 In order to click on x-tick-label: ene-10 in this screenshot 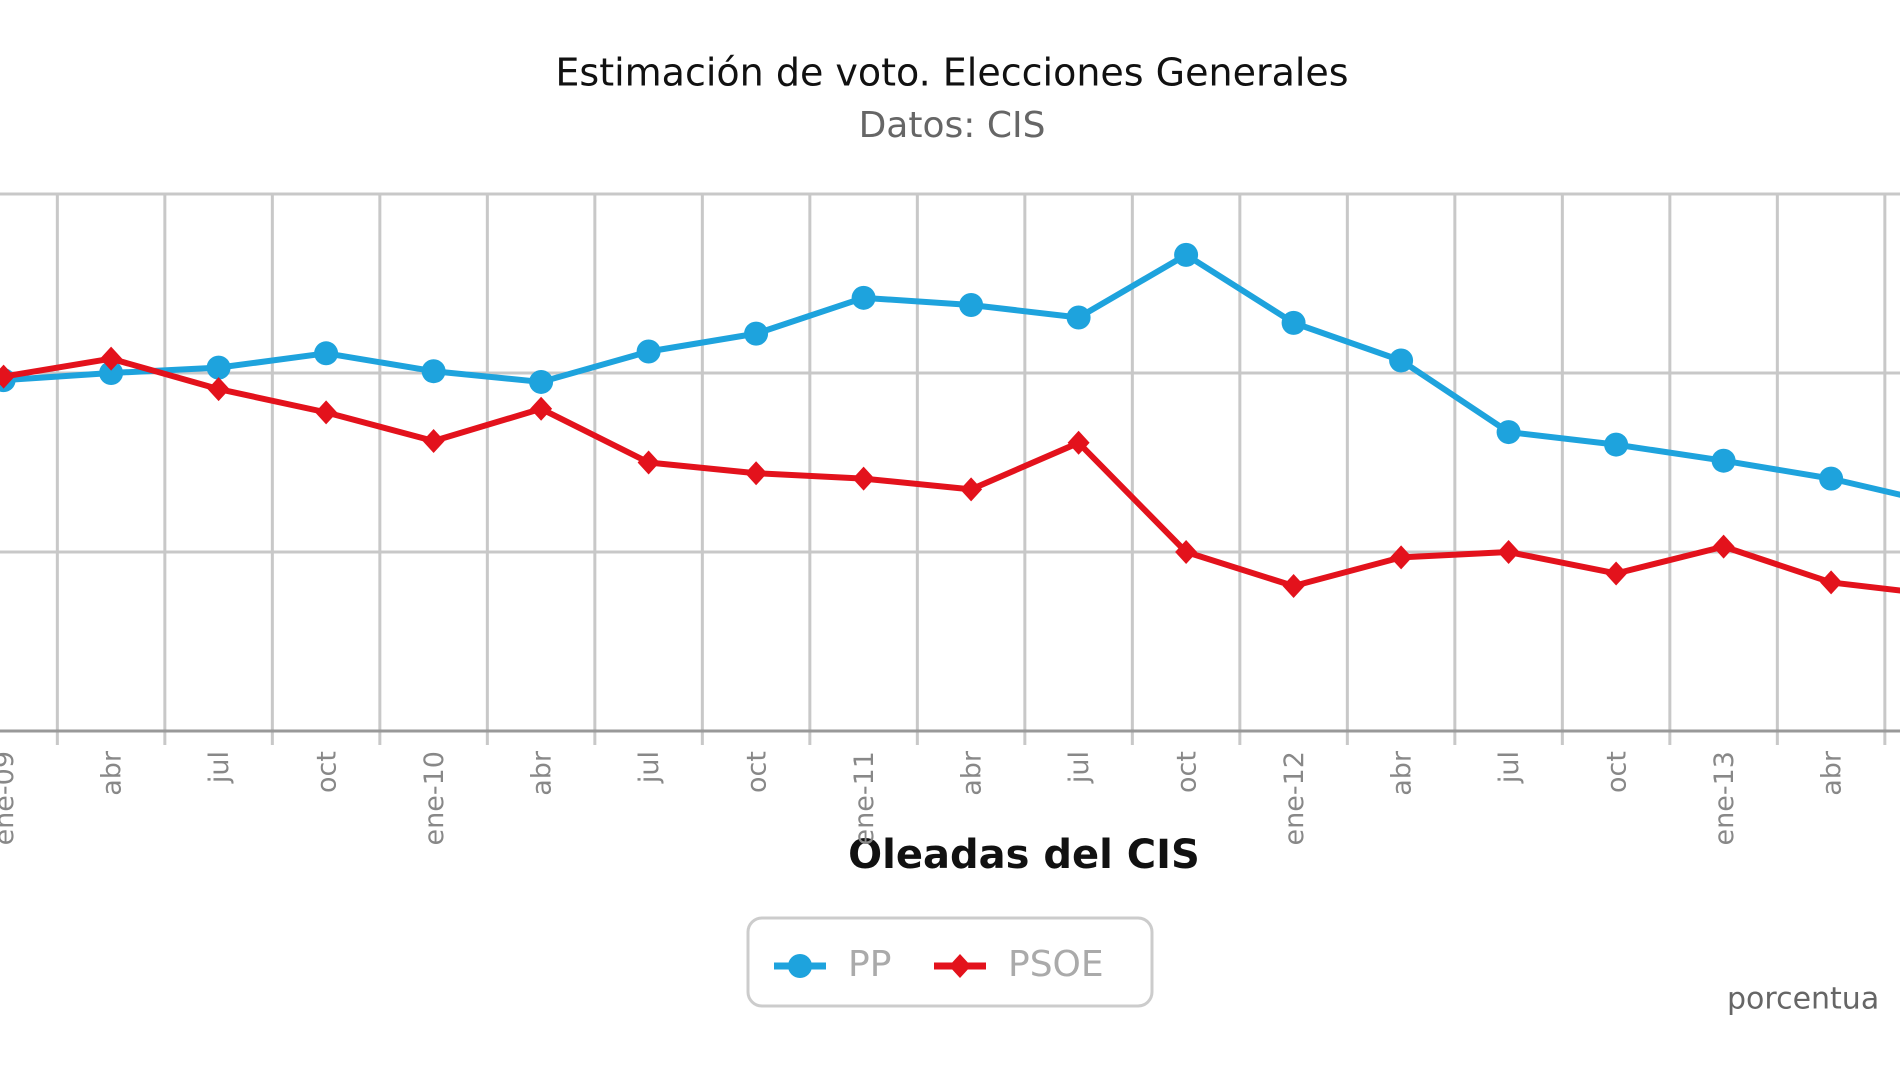, I will do `click(434, 798)`.